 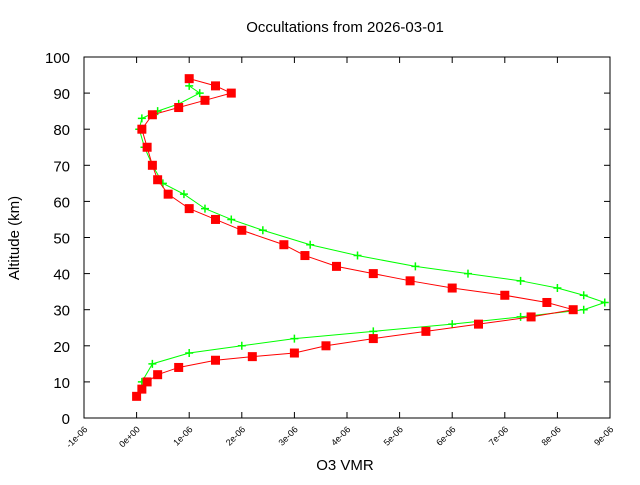 I want to click on x-tick-label: 6e-06, so click(x=445, y=435).